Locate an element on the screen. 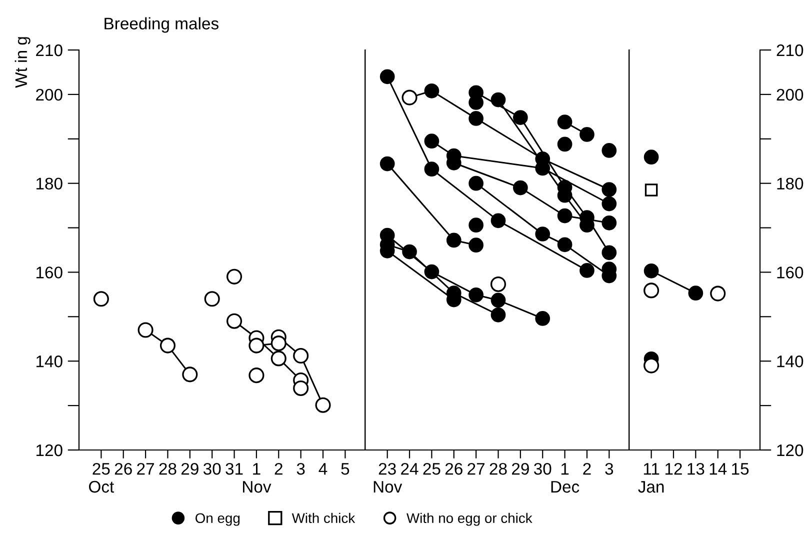 This screenshot has height=541, width=809. x-tick-label: 23 Nov is located at coordinates (388, 477).